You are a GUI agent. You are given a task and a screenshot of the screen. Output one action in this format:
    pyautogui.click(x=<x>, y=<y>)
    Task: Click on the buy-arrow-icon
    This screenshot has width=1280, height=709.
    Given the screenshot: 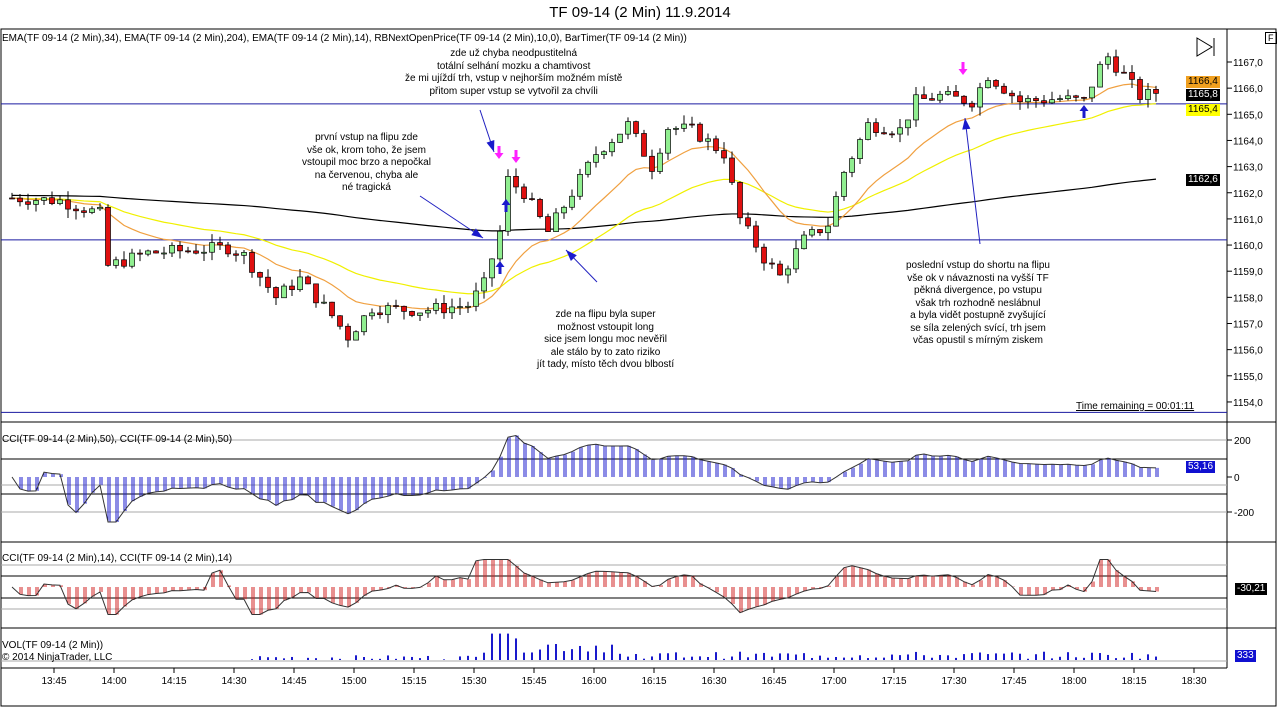 What is the action you would take?
    pyautogui.click(x=500, y=267)
    